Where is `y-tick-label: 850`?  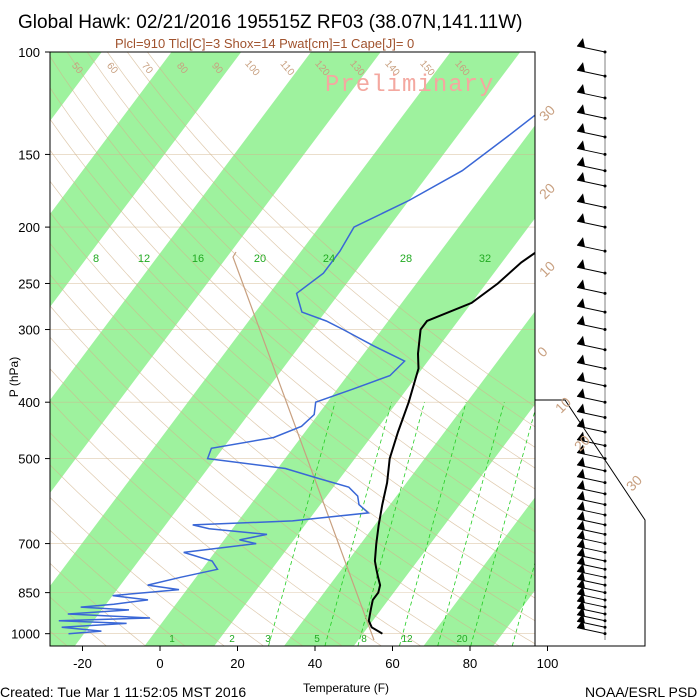
y-tick-label: 850 is located at coordinates (29, 593).